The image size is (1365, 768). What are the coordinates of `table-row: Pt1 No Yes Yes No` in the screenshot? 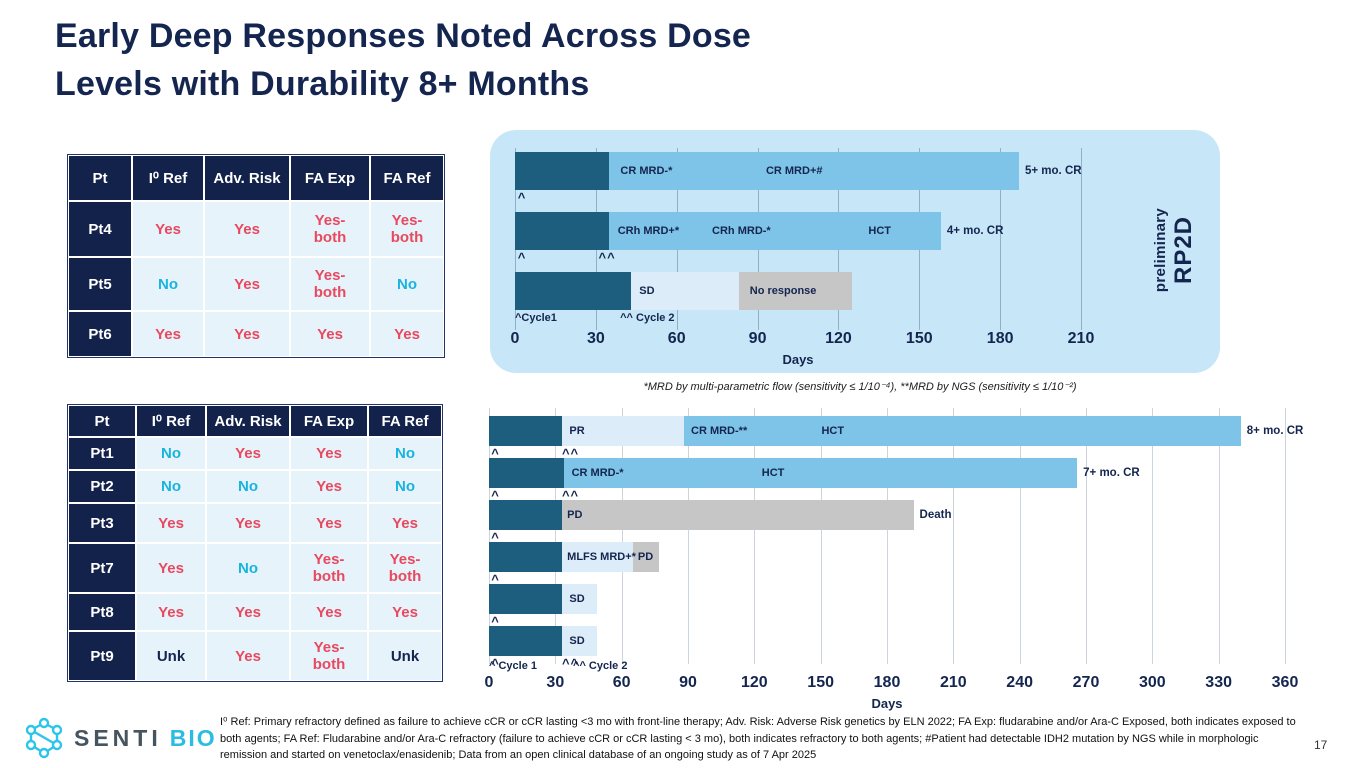 It's located at (255, 453).